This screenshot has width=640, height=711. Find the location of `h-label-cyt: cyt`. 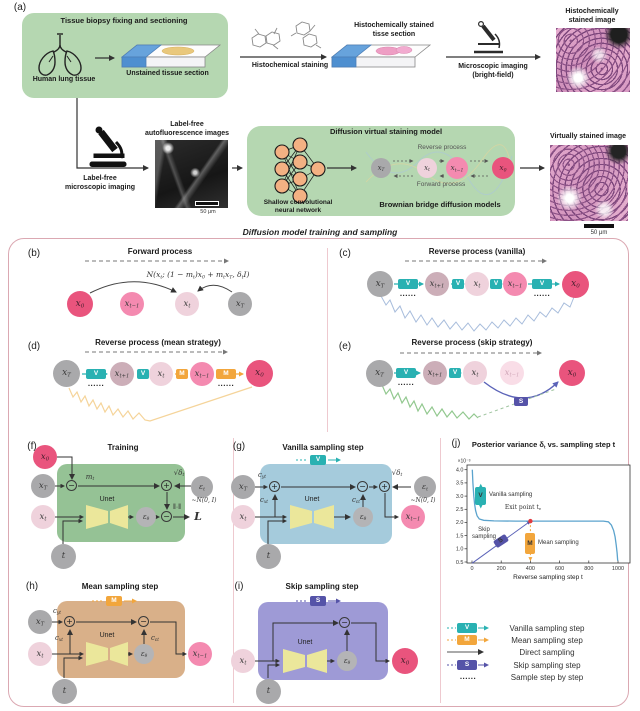

h-label-cyt: cyt is located at coordinates (57, 612).